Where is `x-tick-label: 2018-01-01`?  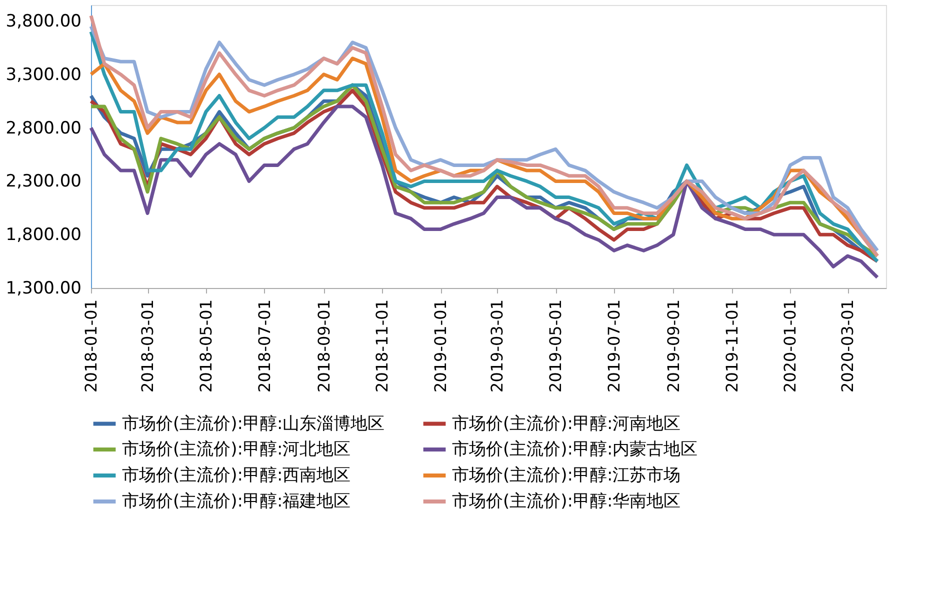 x-tick-label: 2018-01-01 is located at coordinates (91, 346).